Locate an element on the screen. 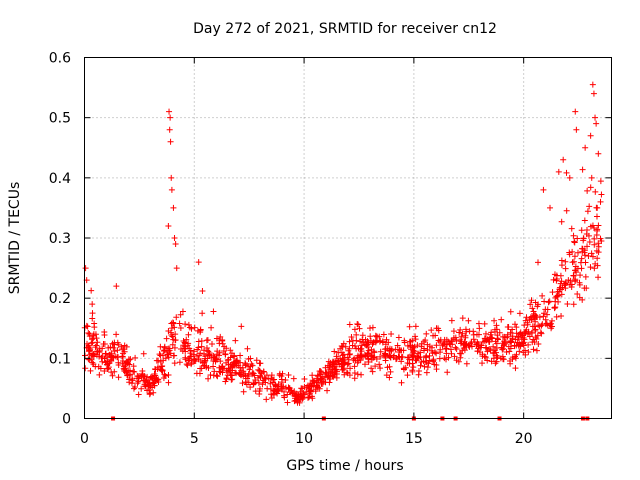  y-tick-label: 0.3 is located at coordinates (60, 239).